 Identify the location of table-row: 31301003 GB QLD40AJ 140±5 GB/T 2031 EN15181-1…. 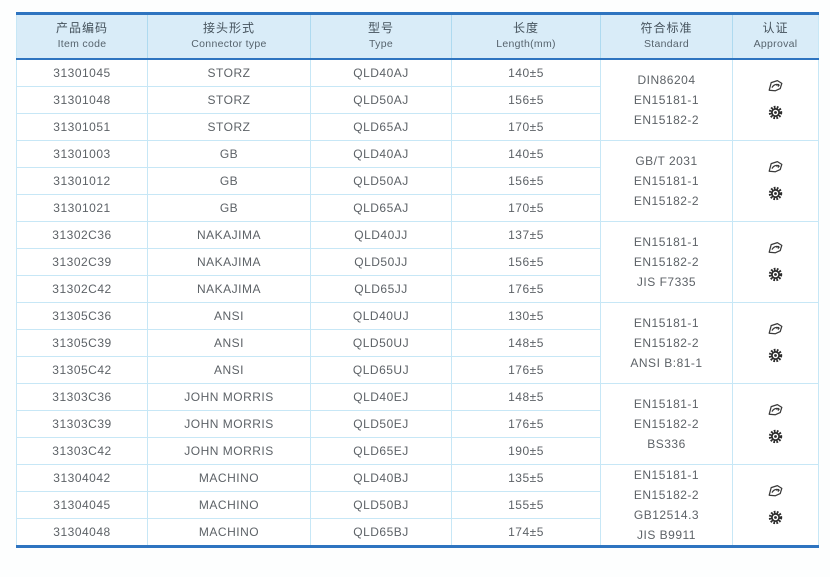
(417, 180).